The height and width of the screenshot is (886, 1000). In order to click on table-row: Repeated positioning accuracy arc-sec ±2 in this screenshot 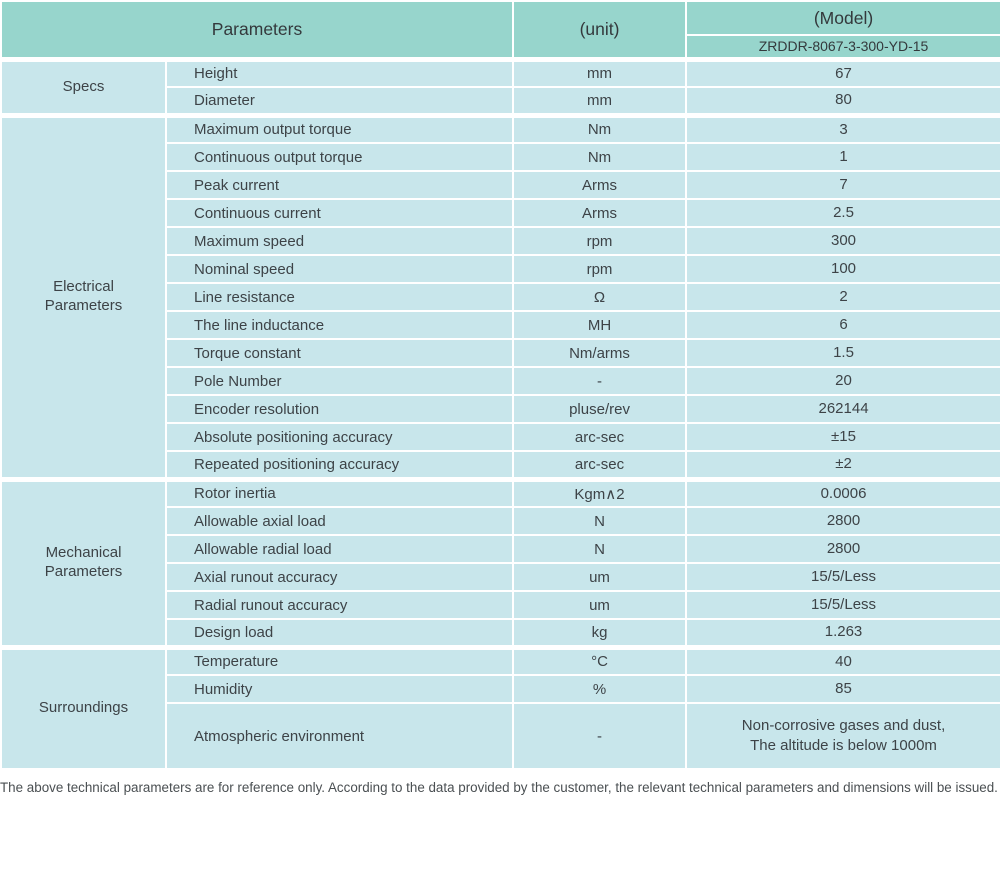, I will do `click(500, 465)`.